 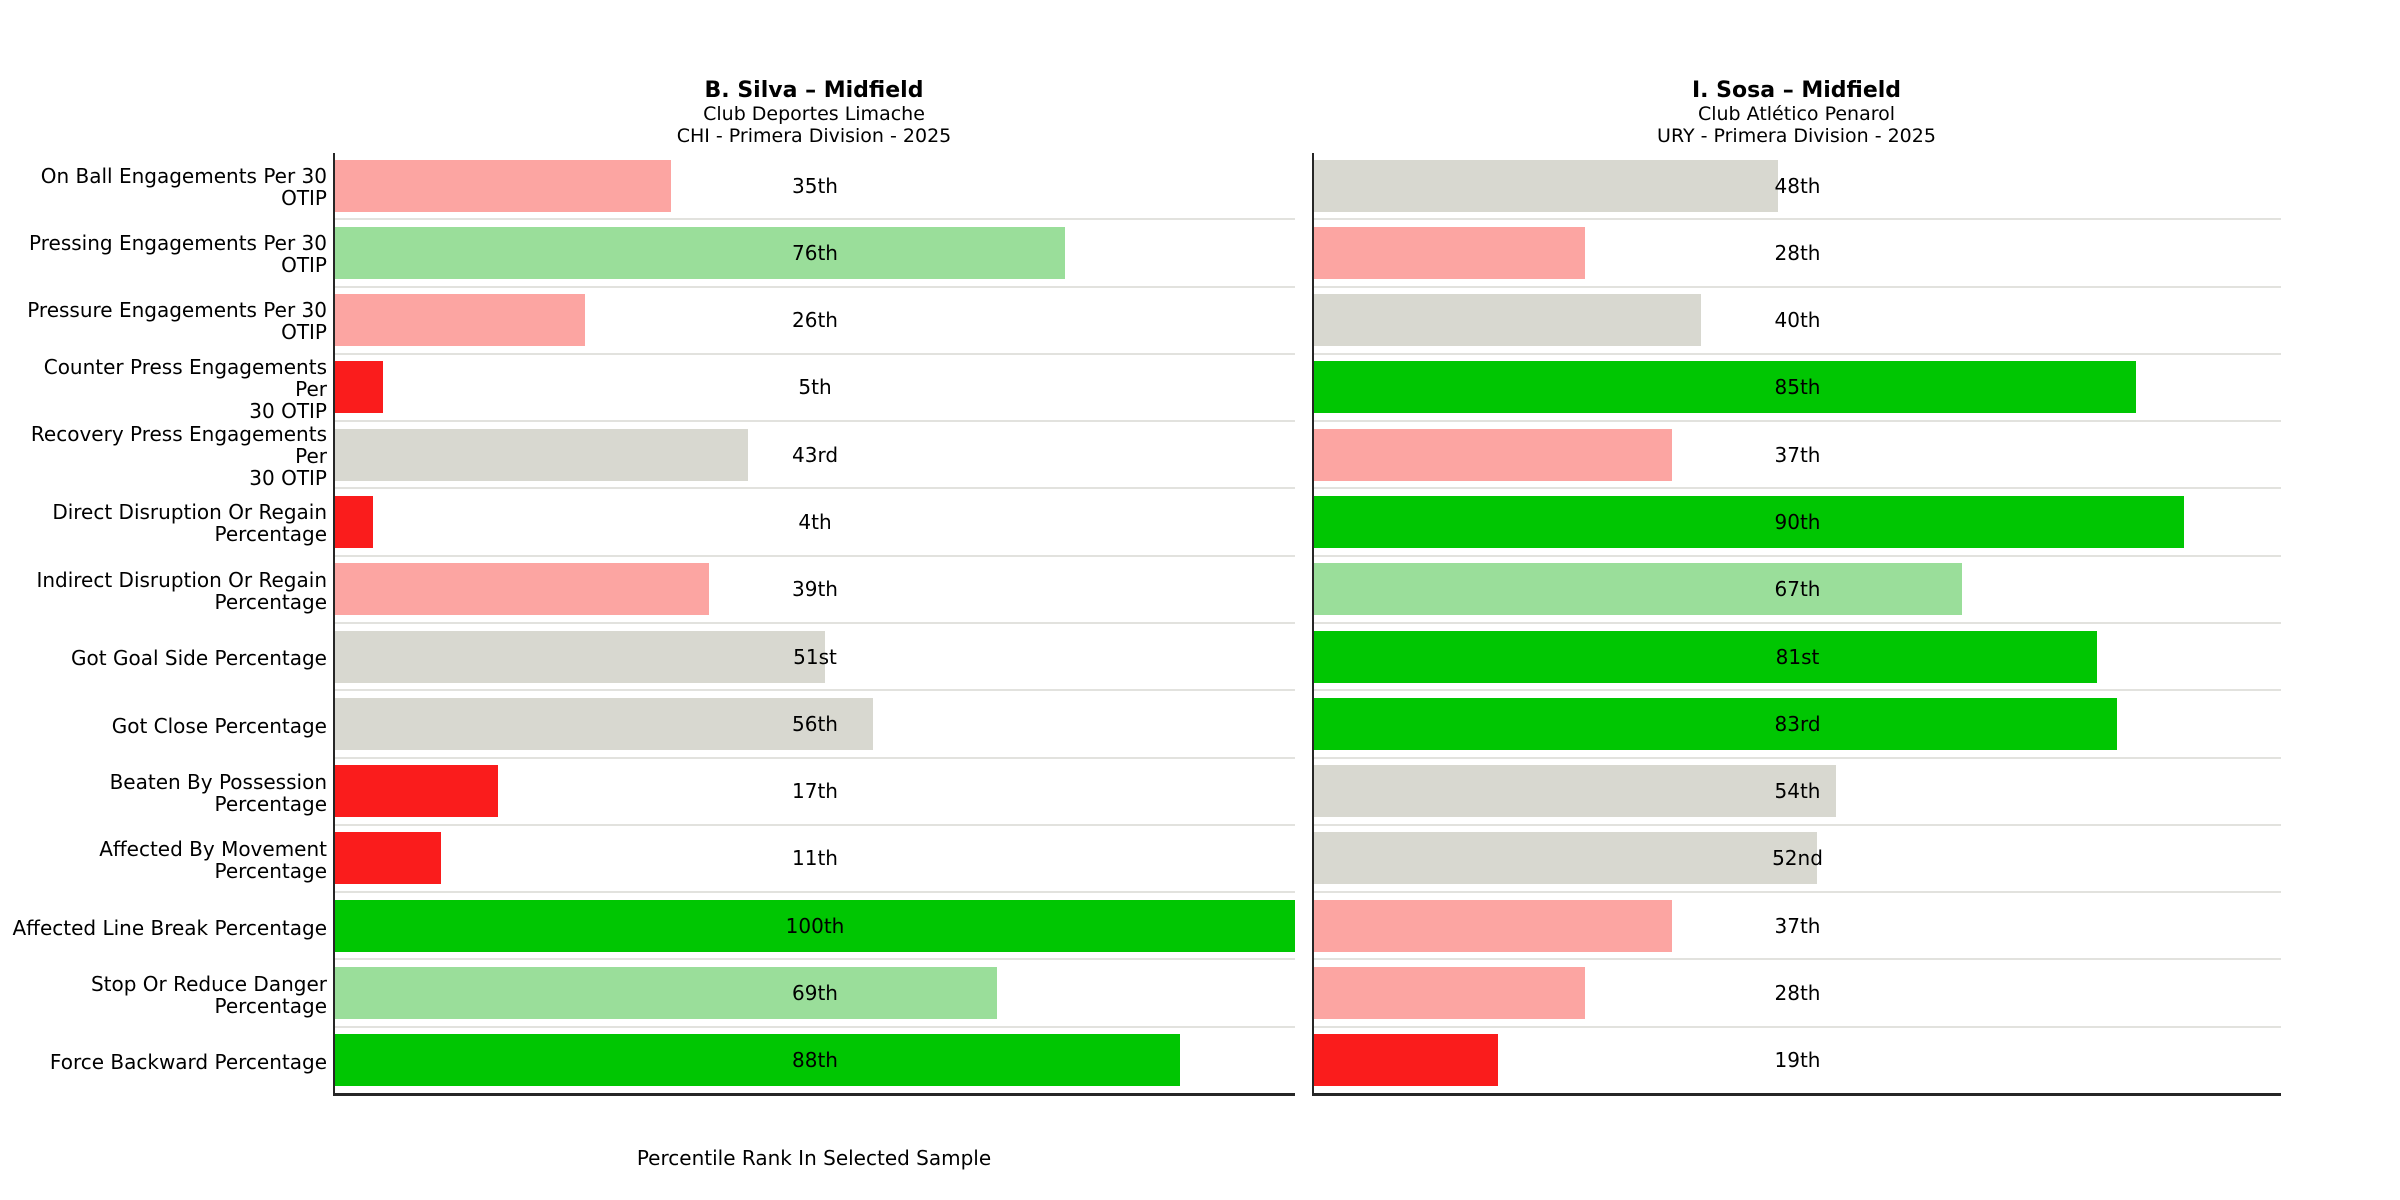 I want to click on percentile-value-label: 39th, so click(x=815, y=589).